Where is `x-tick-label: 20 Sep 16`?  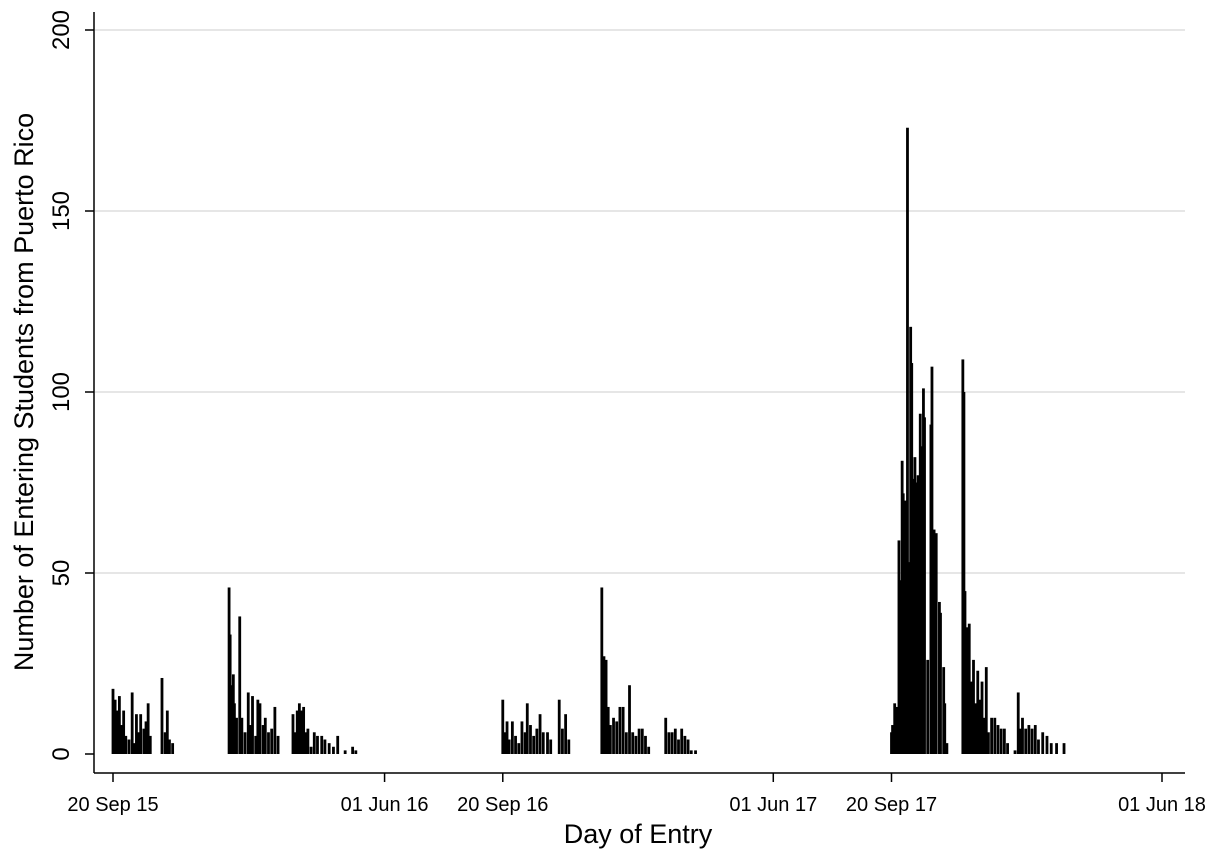 x-tick-label: 20 Sep 16 is located at coordinates (502, 805).